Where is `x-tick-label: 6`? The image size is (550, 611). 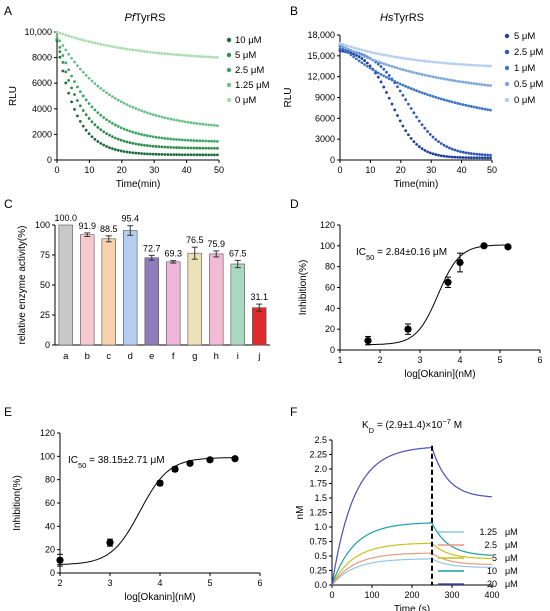 x-tick-label: 6 is located at coordinates (539, 360).